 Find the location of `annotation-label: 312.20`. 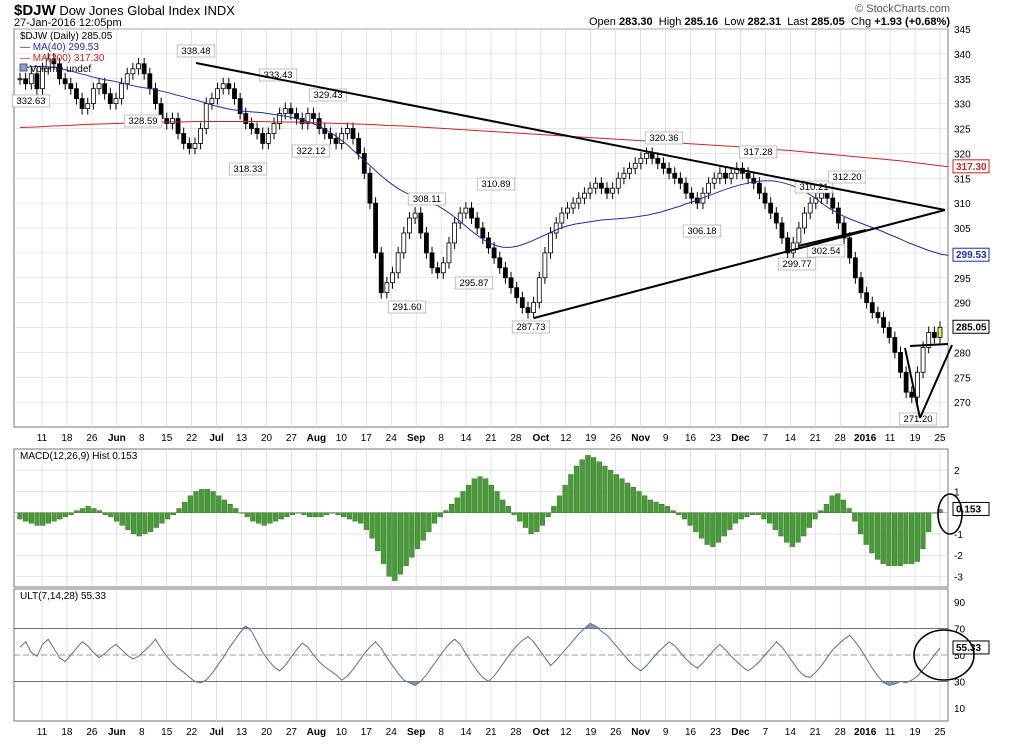

annotation-label: 312.20 is located at coordinates (846, 177).